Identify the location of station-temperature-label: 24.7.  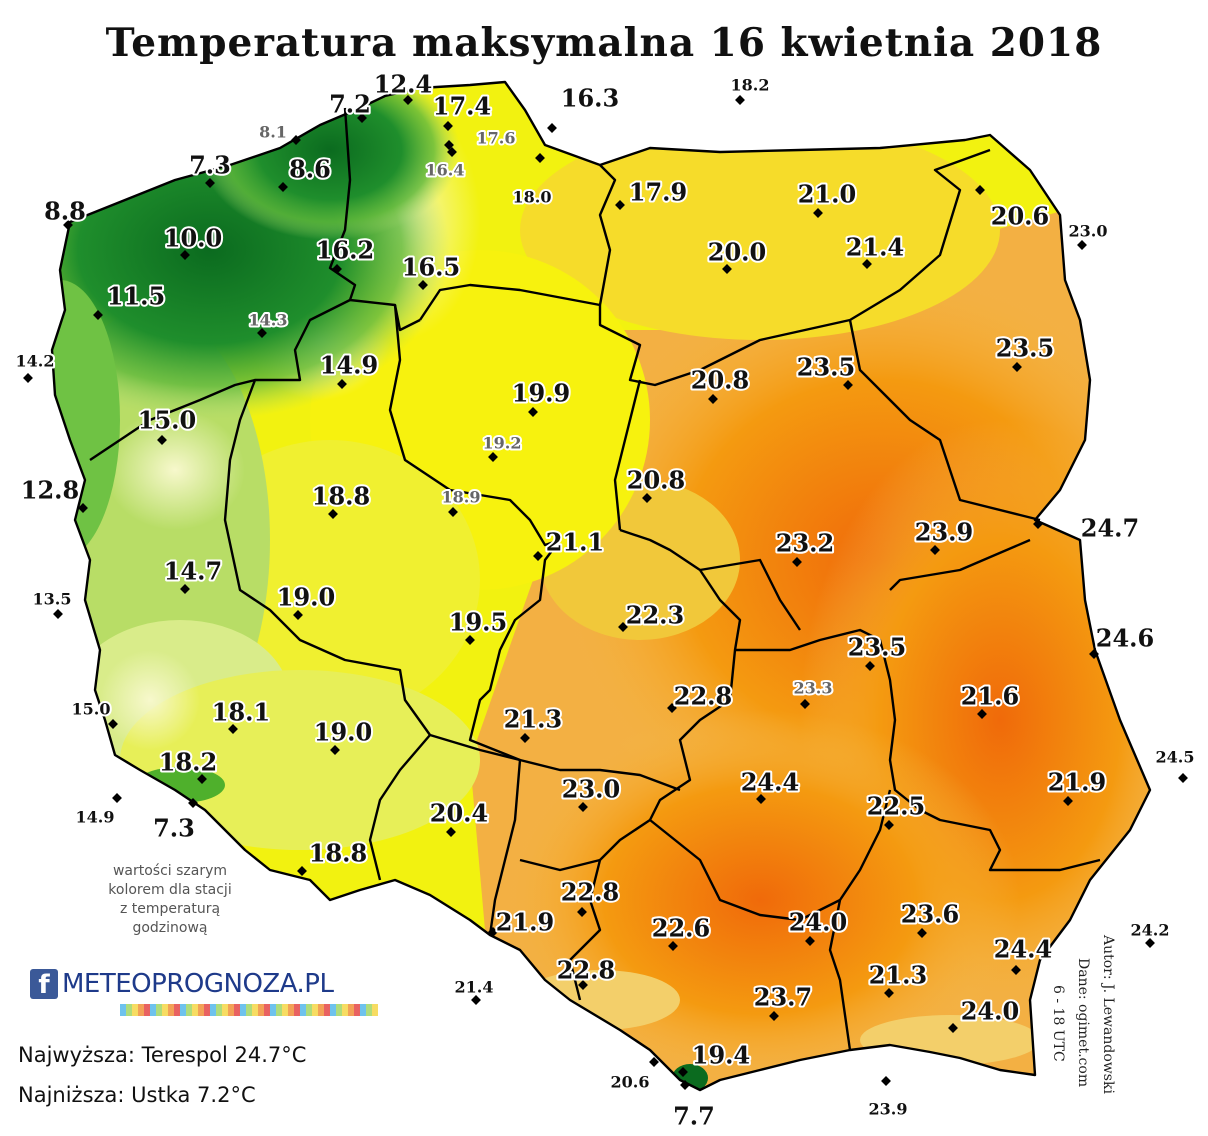
(1110, 528).